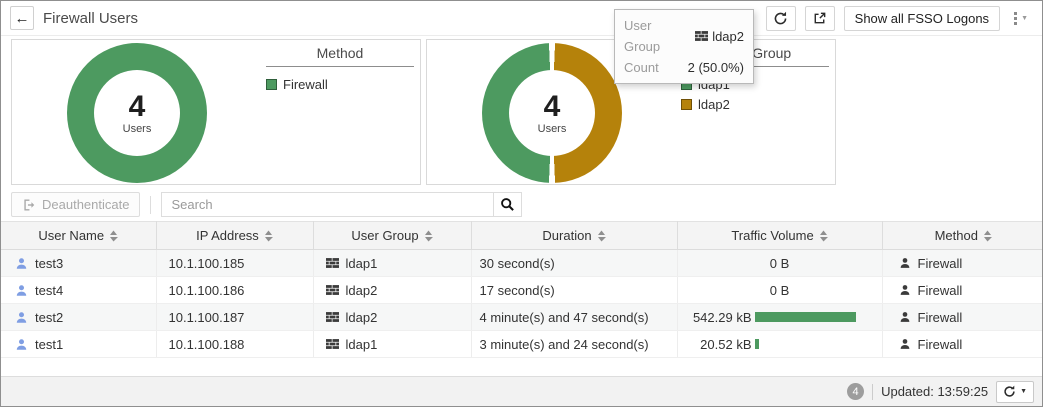 Image resolution: width=1043 pixels, height=407 pixels. Describe the element at coordinates (29, 204) in the screenshot. I see `logout-icon` at that location.